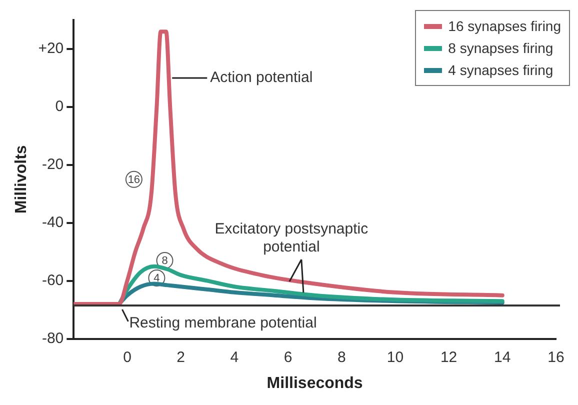 The image size is (578, 405). I want to click on x-tick-label: 4, so click(234, 357).